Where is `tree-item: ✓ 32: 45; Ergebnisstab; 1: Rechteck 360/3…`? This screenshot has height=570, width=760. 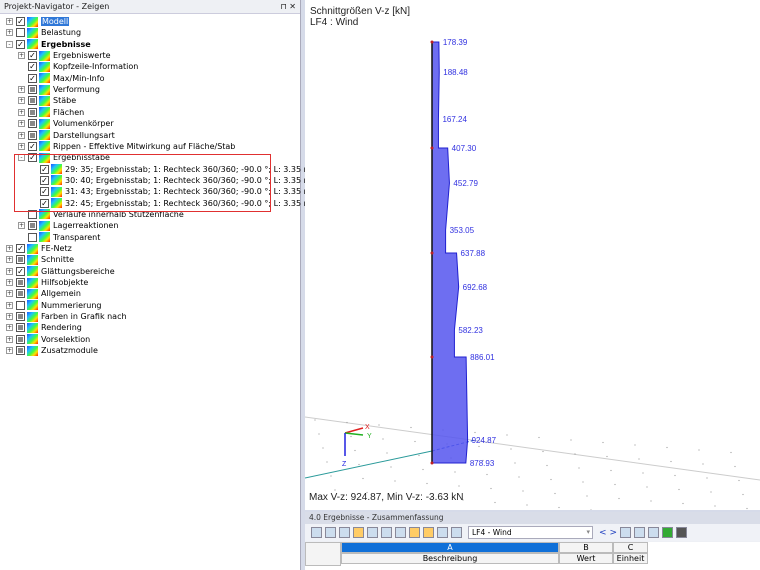 tree-item: ✓ 32: 45; Ergebnisstab; 1: Rechteck 360/3… is located at coordinates (170, 203).